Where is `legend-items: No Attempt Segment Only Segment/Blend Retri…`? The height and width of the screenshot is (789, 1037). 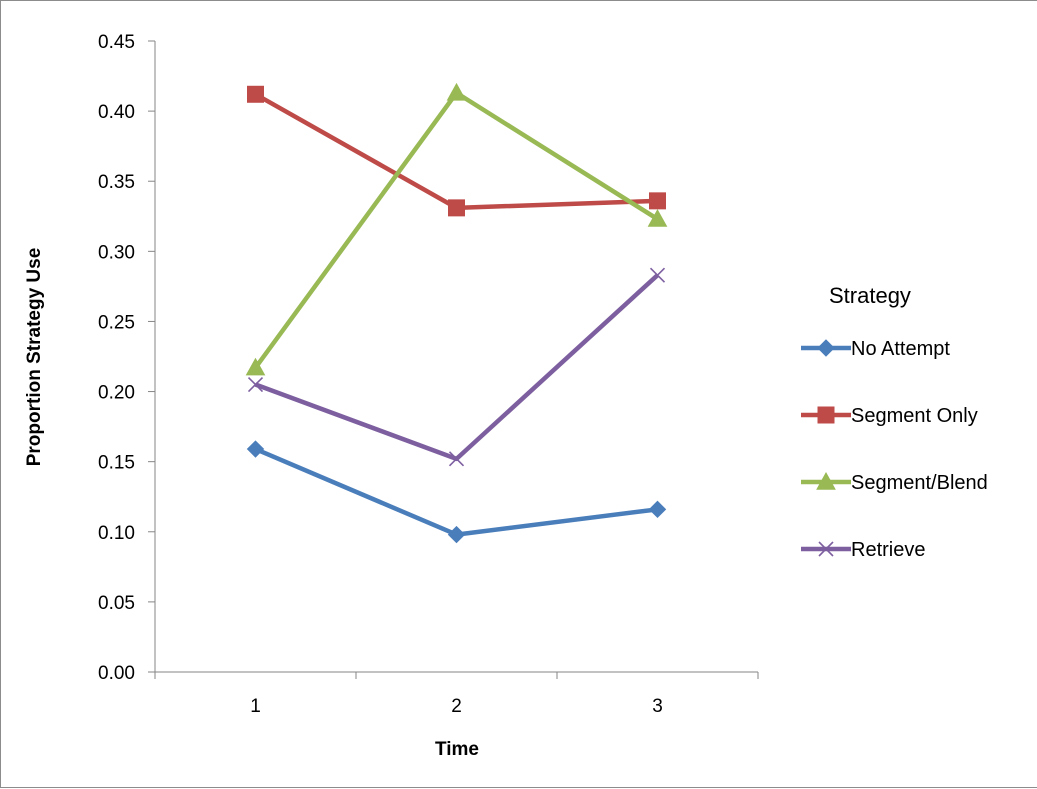 legend-items: No Attempt Segment Only Segment/Blend Retri… is located at coordinates (894, 449).